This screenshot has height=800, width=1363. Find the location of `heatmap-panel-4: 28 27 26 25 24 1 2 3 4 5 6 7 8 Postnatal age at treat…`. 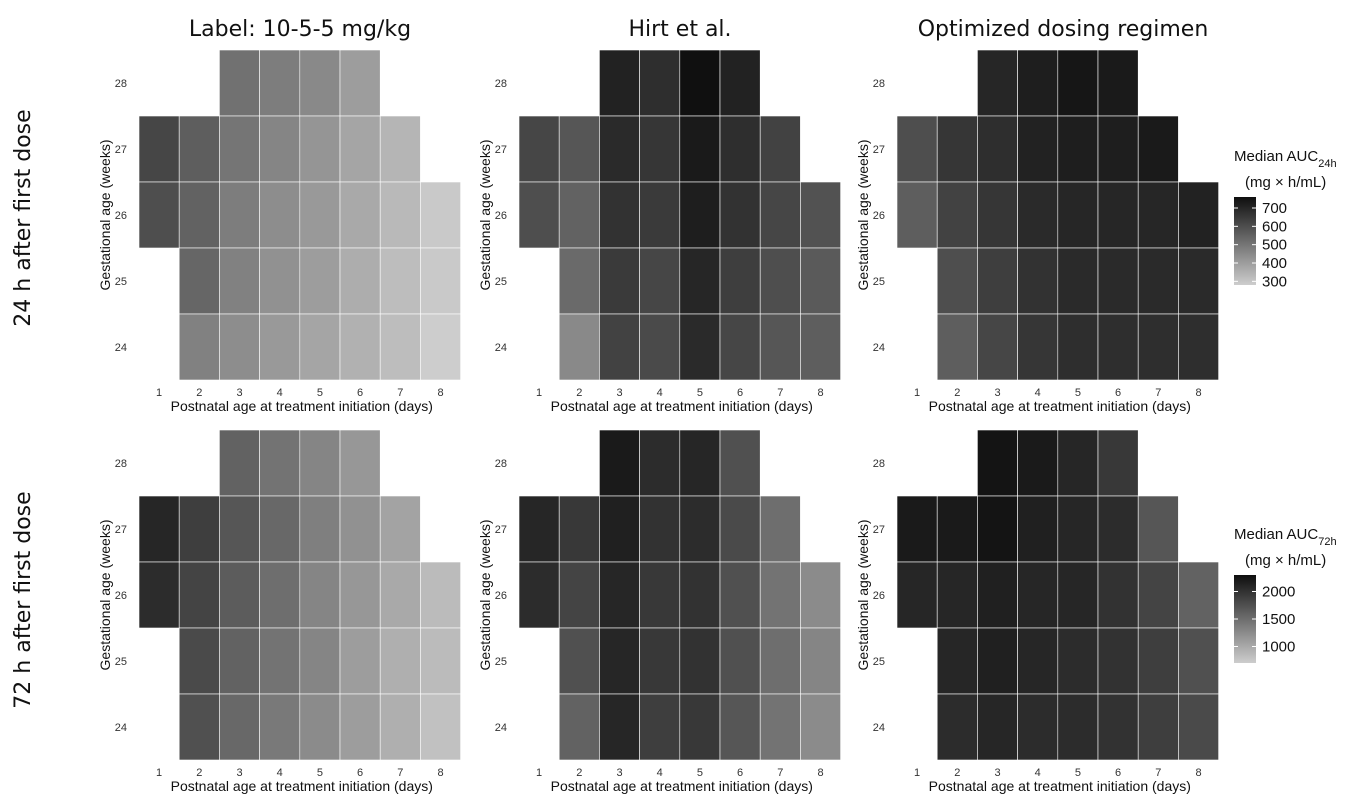

heatmap-panel-4: 28 27 26 25 24 1 2 3 4 5 6 7 8 Postnatal age at treat… is located at coordinates (279, 611).